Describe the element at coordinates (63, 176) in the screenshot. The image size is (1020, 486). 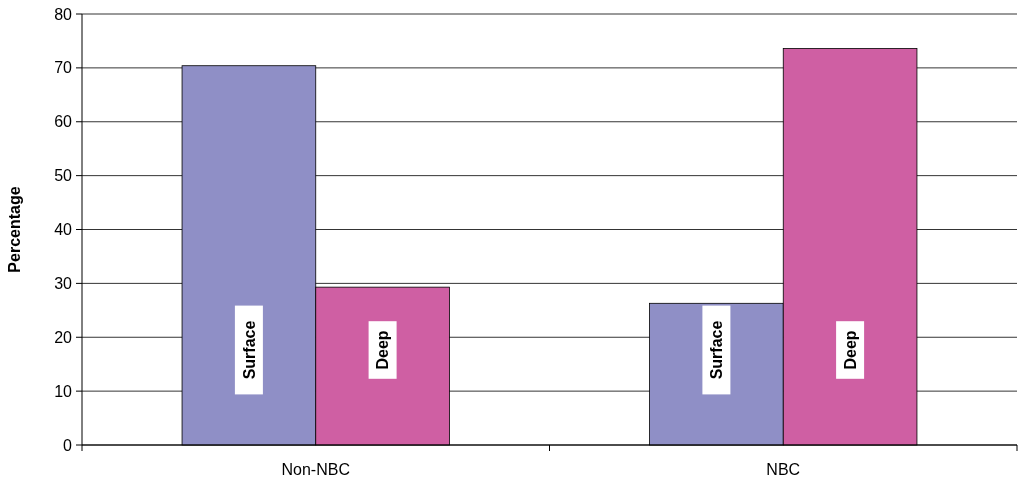
I see `y-tick-label: 50` at that location.